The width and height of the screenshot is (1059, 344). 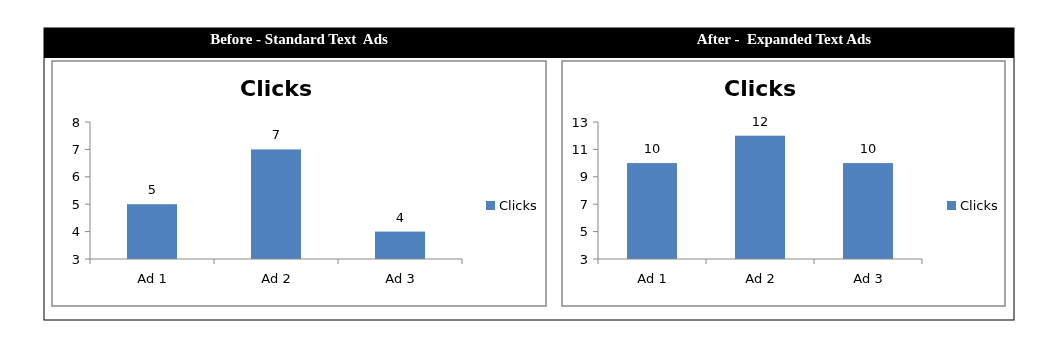 I want to click on text: After - Expanded Text Ads, so click(x=784, y=39).